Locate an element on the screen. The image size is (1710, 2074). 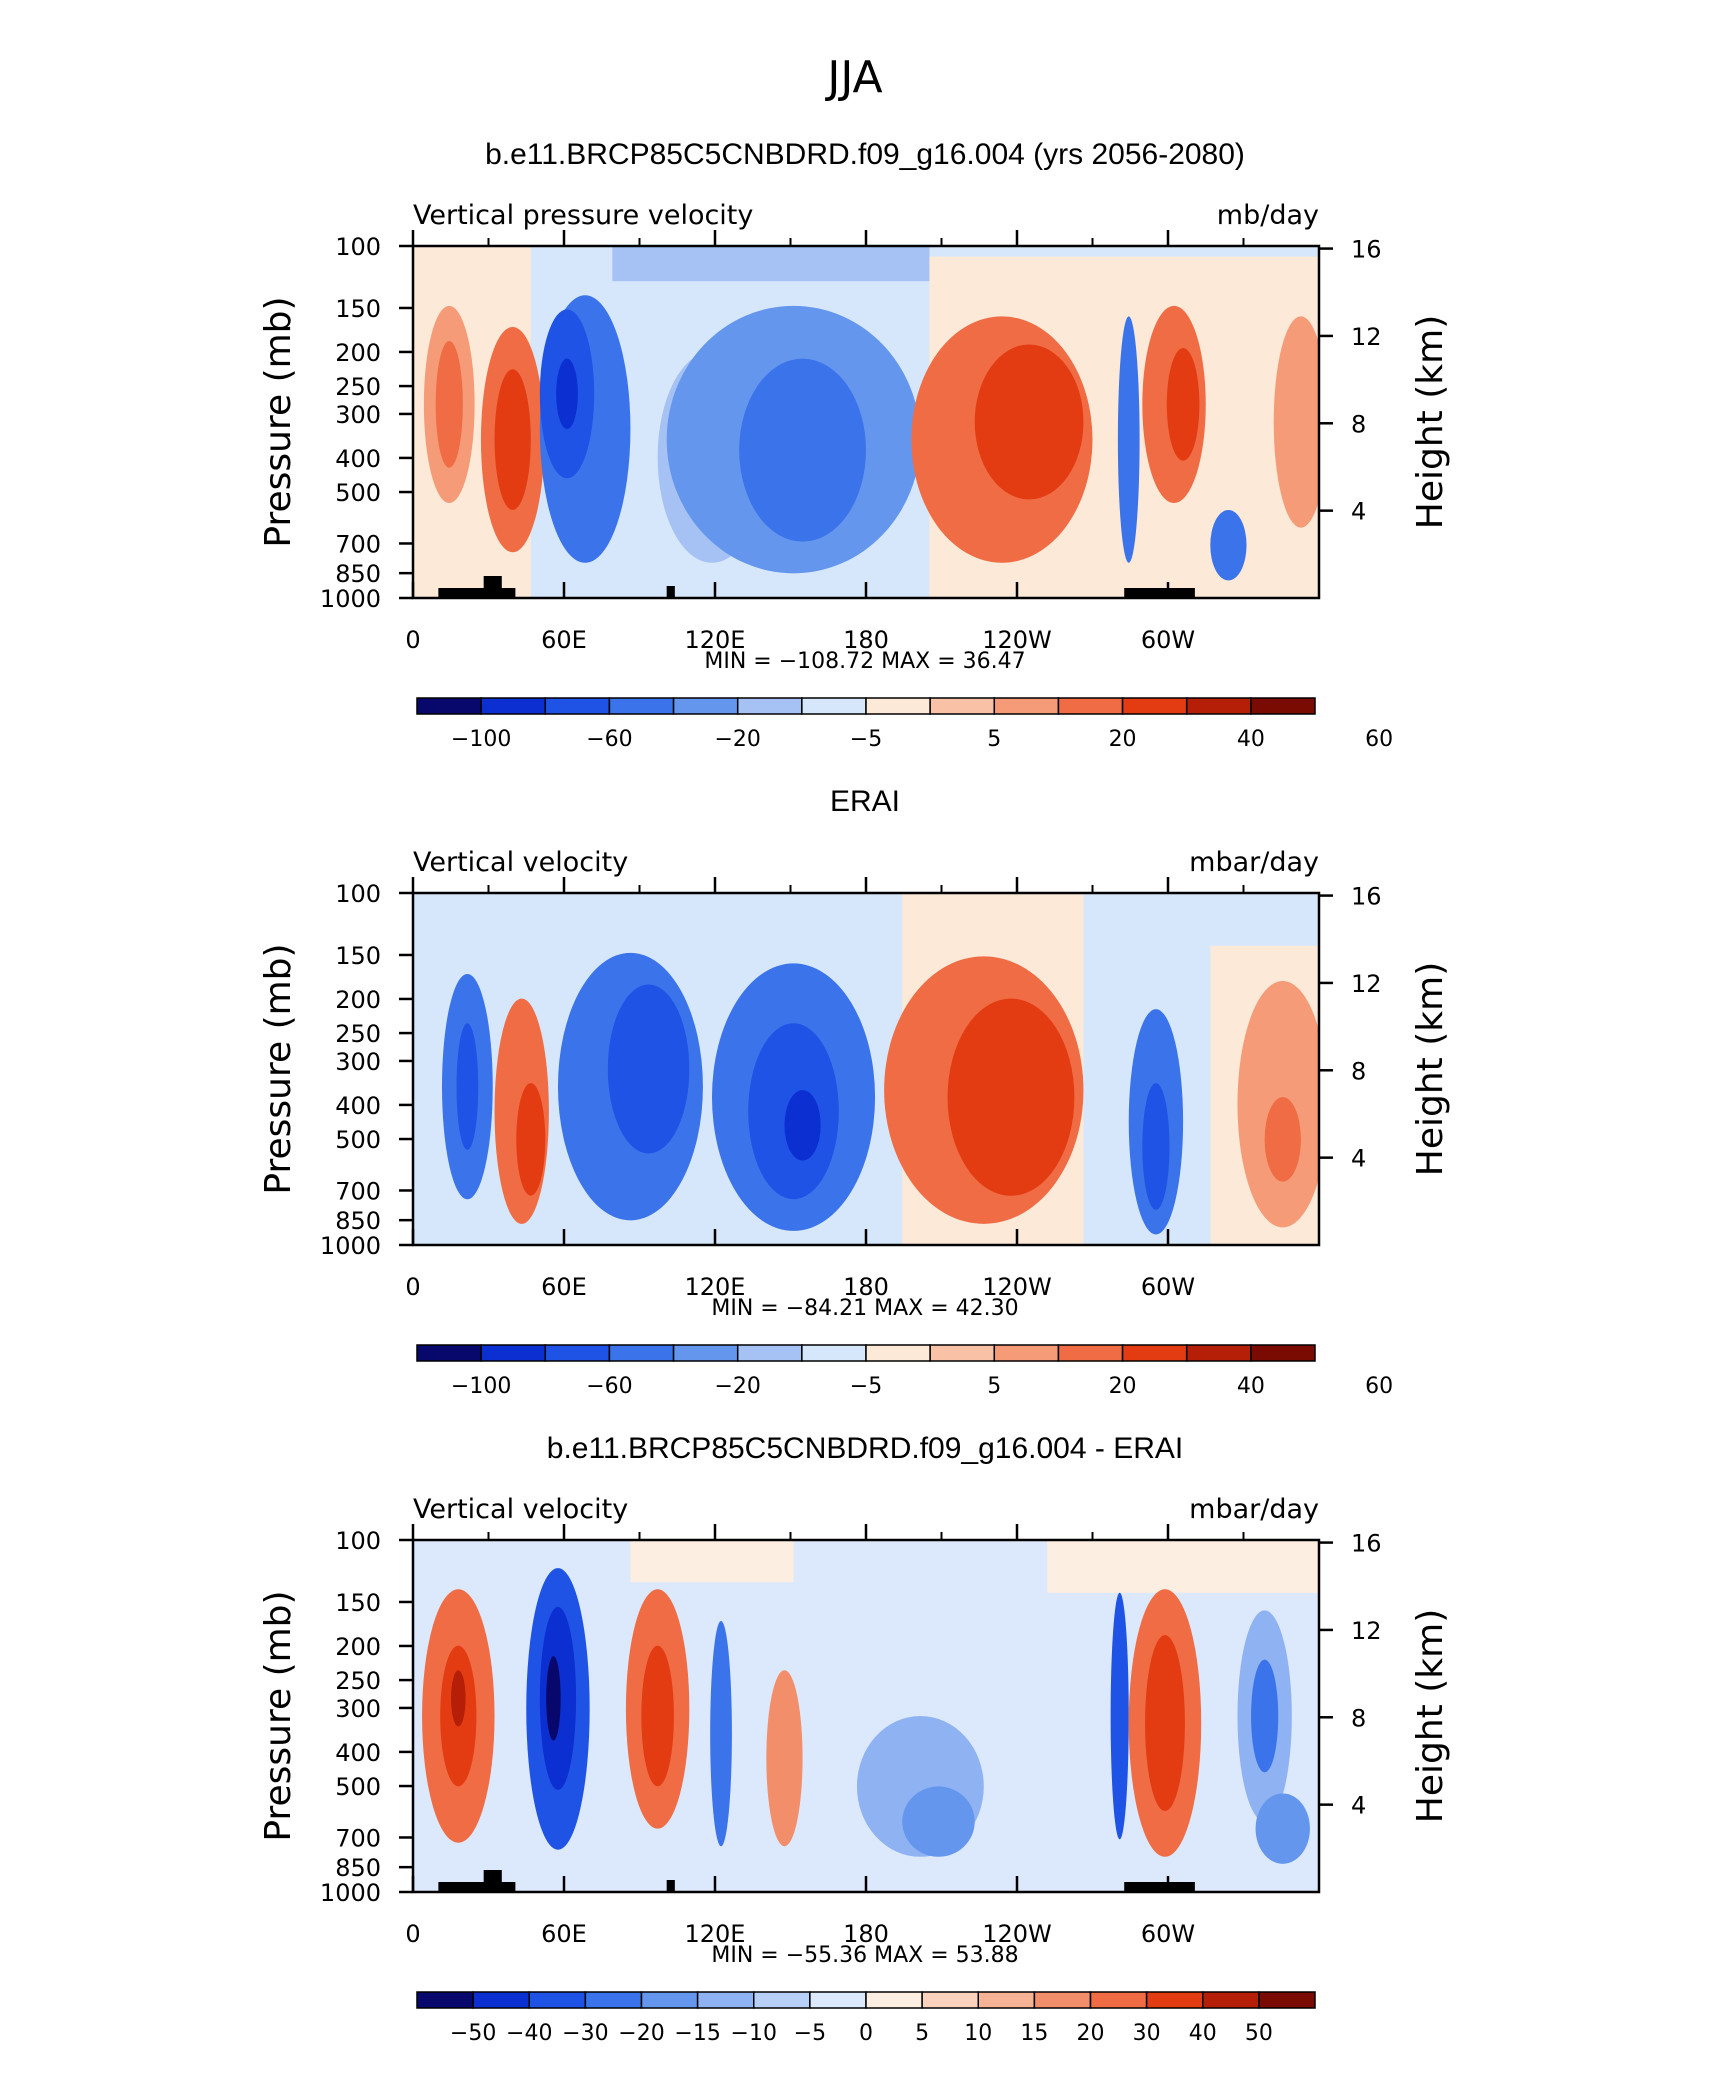
panel-title: b.e11.BRCP85C5CNBDRD.f09_g16.004 - ERAI is located at coordinates (865, 1448).